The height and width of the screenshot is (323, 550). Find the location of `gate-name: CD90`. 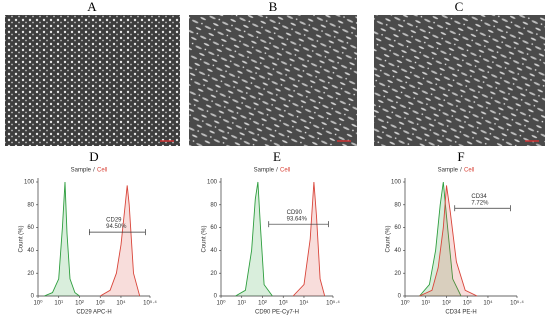

gate-name: CD90 is located at coordinates (295, 213).